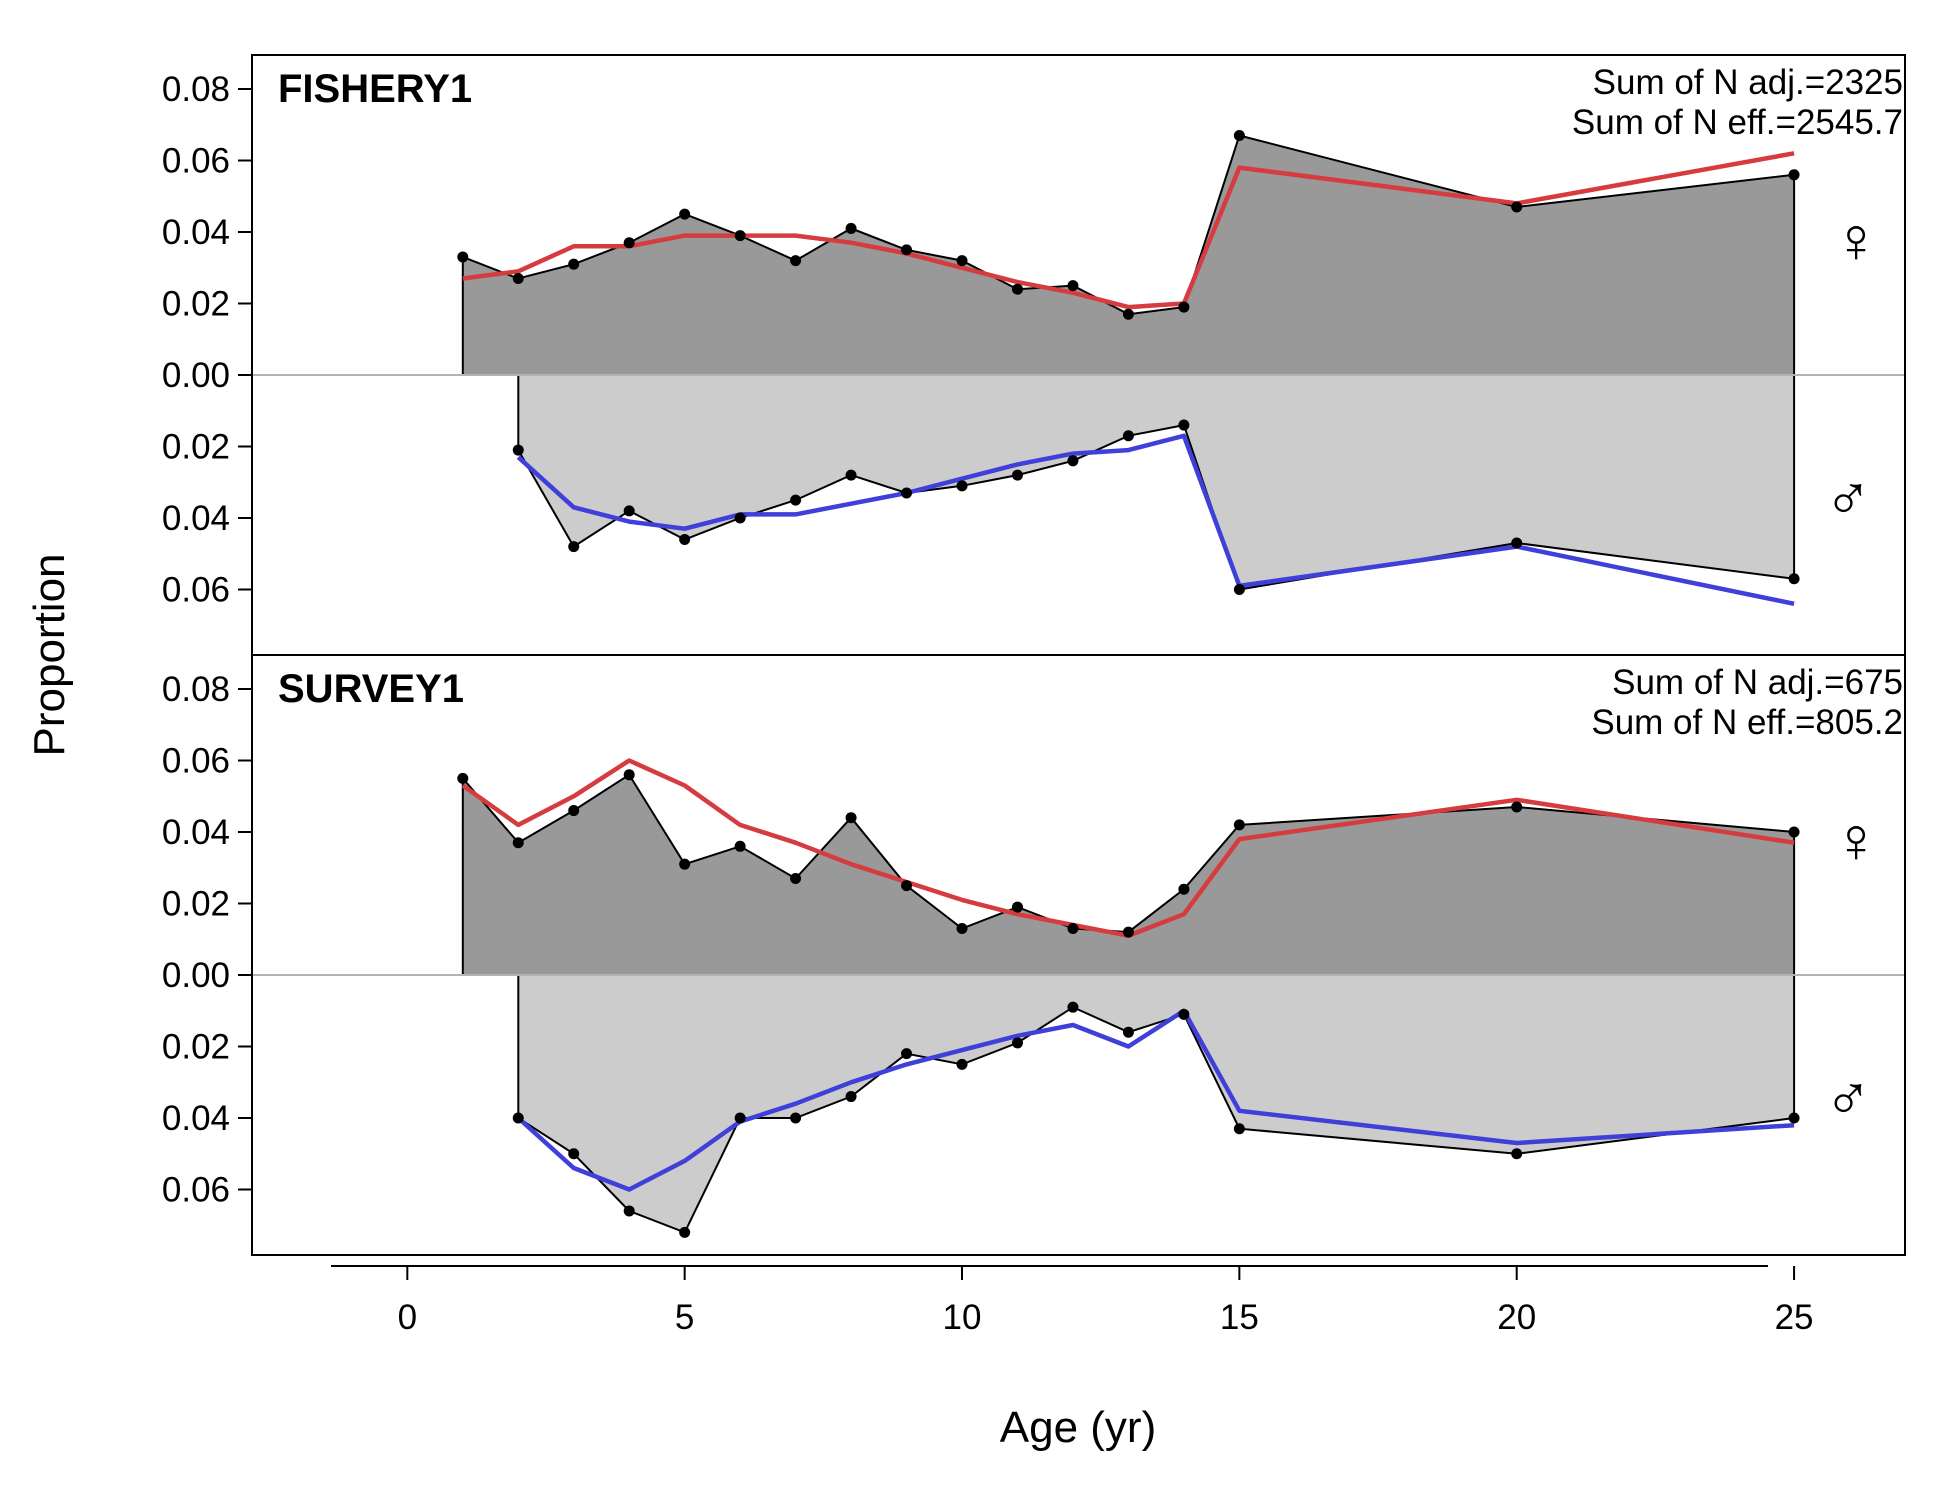 This screenshot has width=1950, height=1500. Describe the element at coordinates (407, 1317) in the screenshot. I see `x-tick-label: 0` at that location.